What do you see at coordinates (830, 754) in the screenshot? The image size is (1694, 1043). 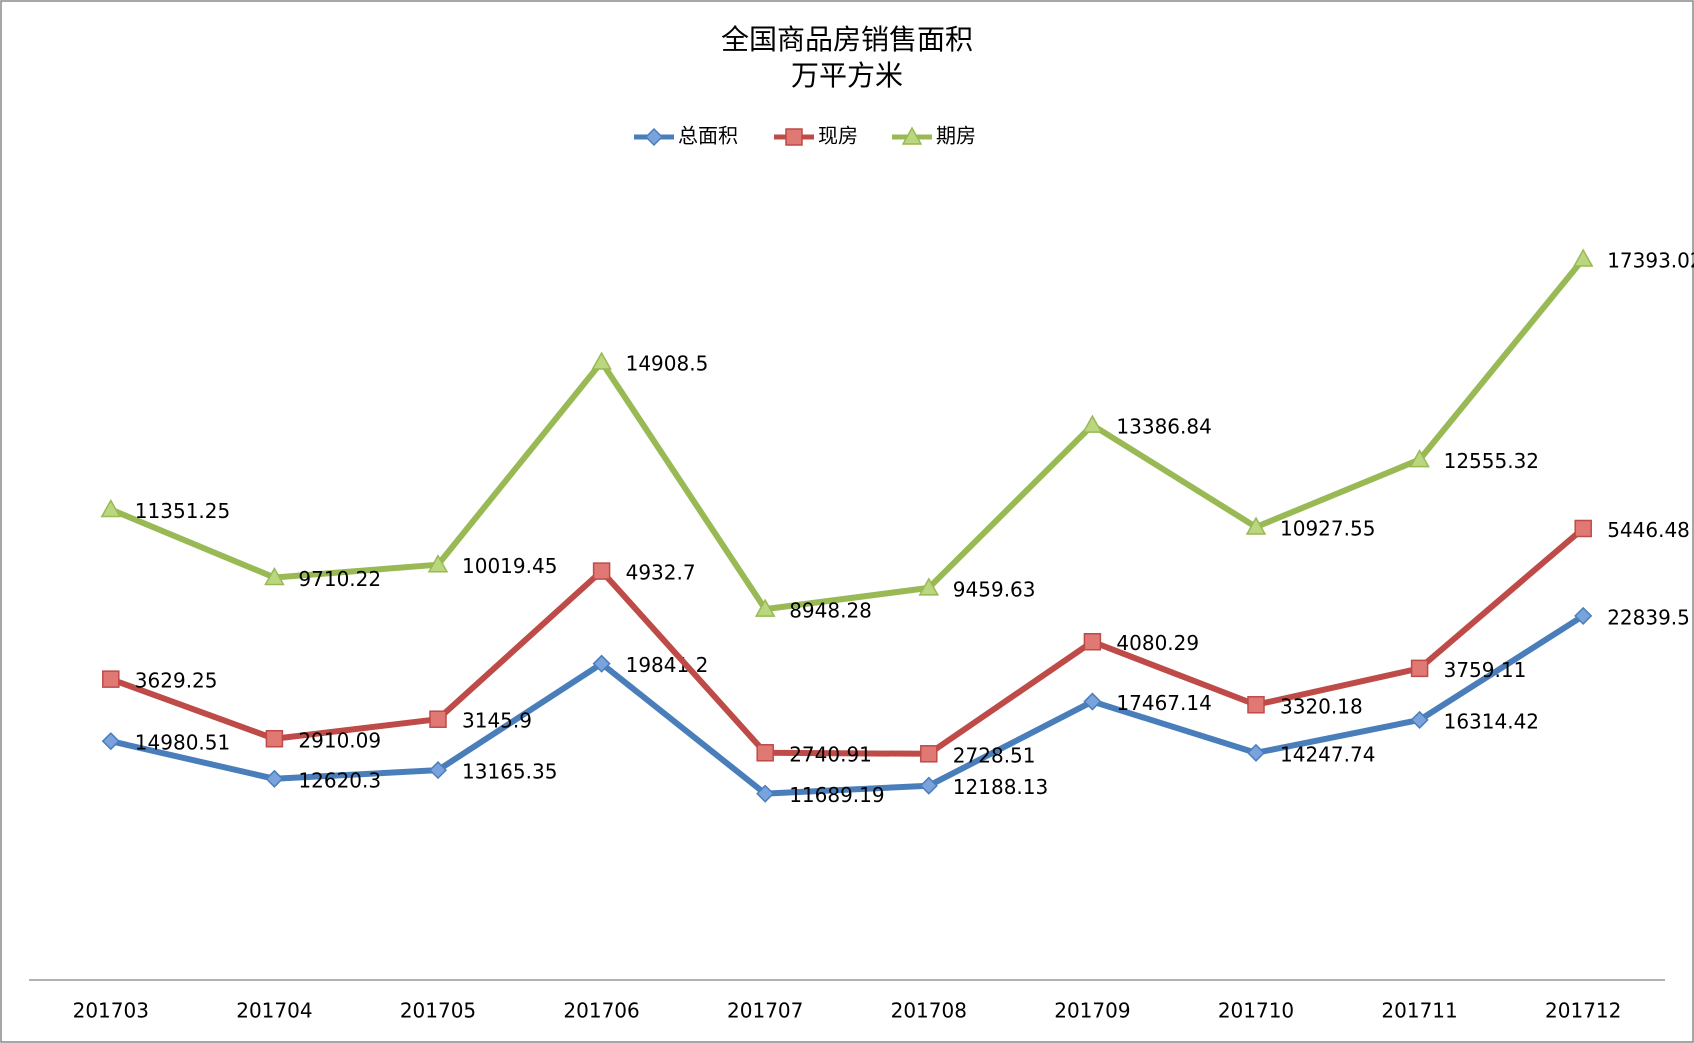 I see `data-label: 2740.91` at bounding box center [830, 754].